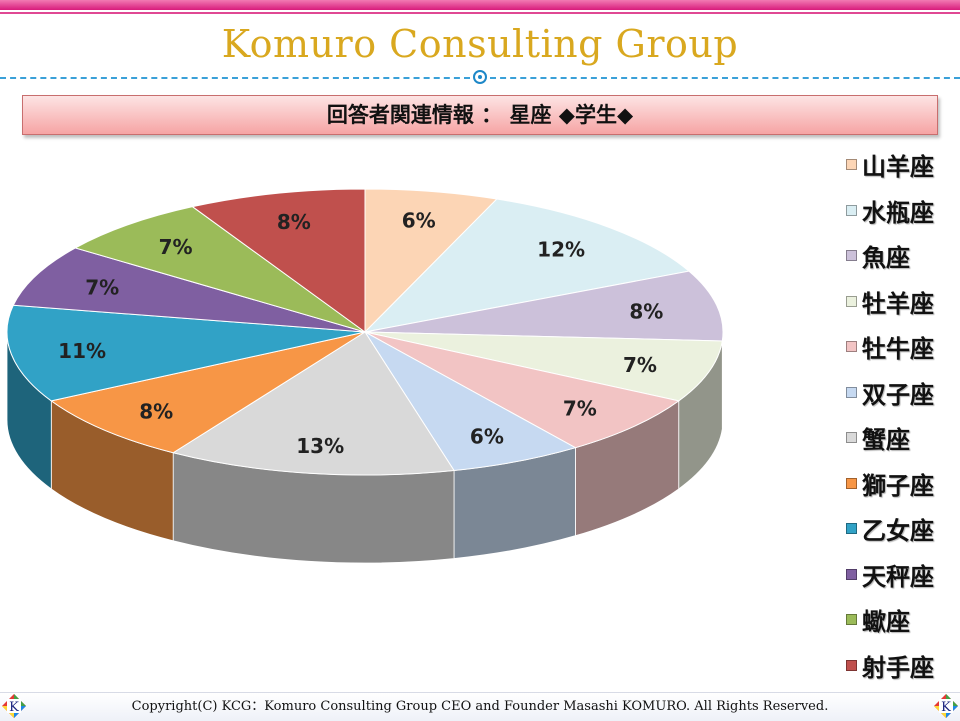 The width and height of the screenshot is (960, 721). I want to click on top-accent-bar, so click(480, 5).